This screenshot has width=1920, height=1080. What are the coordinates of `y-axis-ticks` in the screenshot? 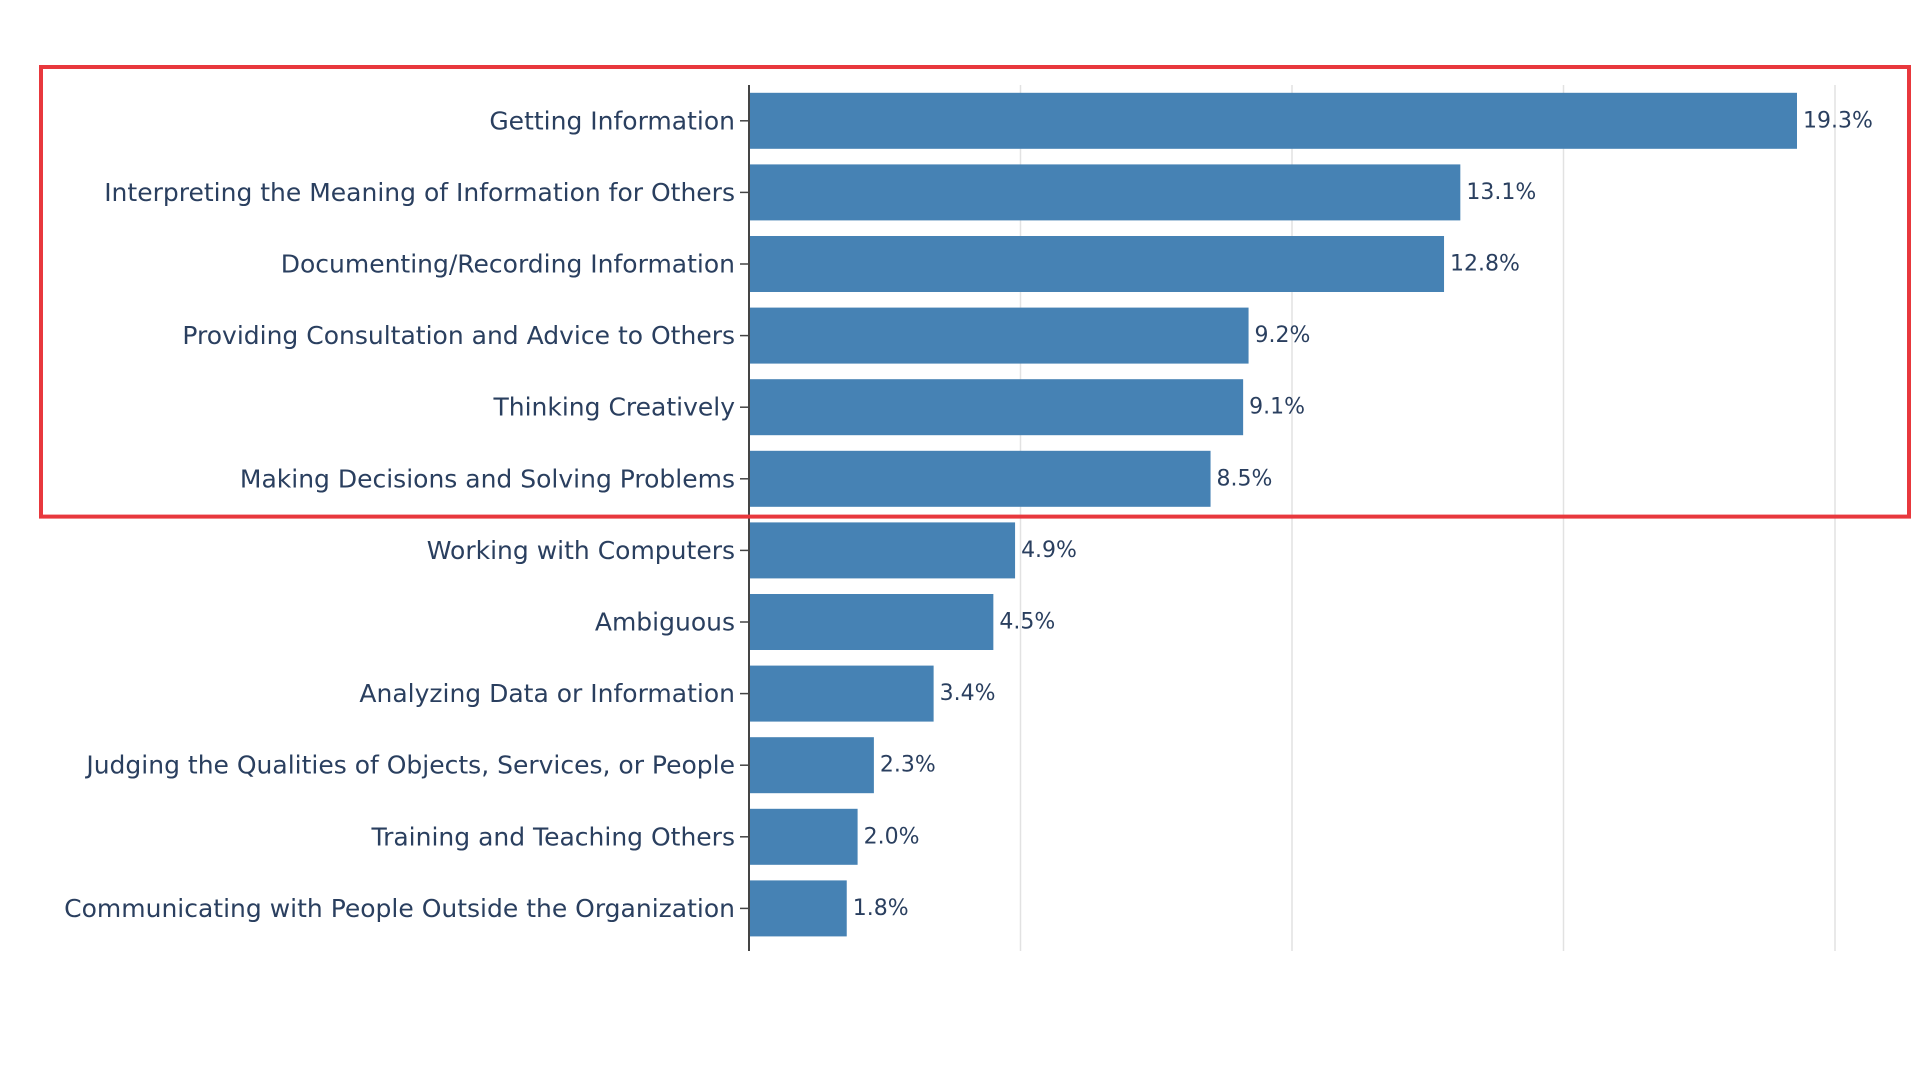 It's located at (744, 515).